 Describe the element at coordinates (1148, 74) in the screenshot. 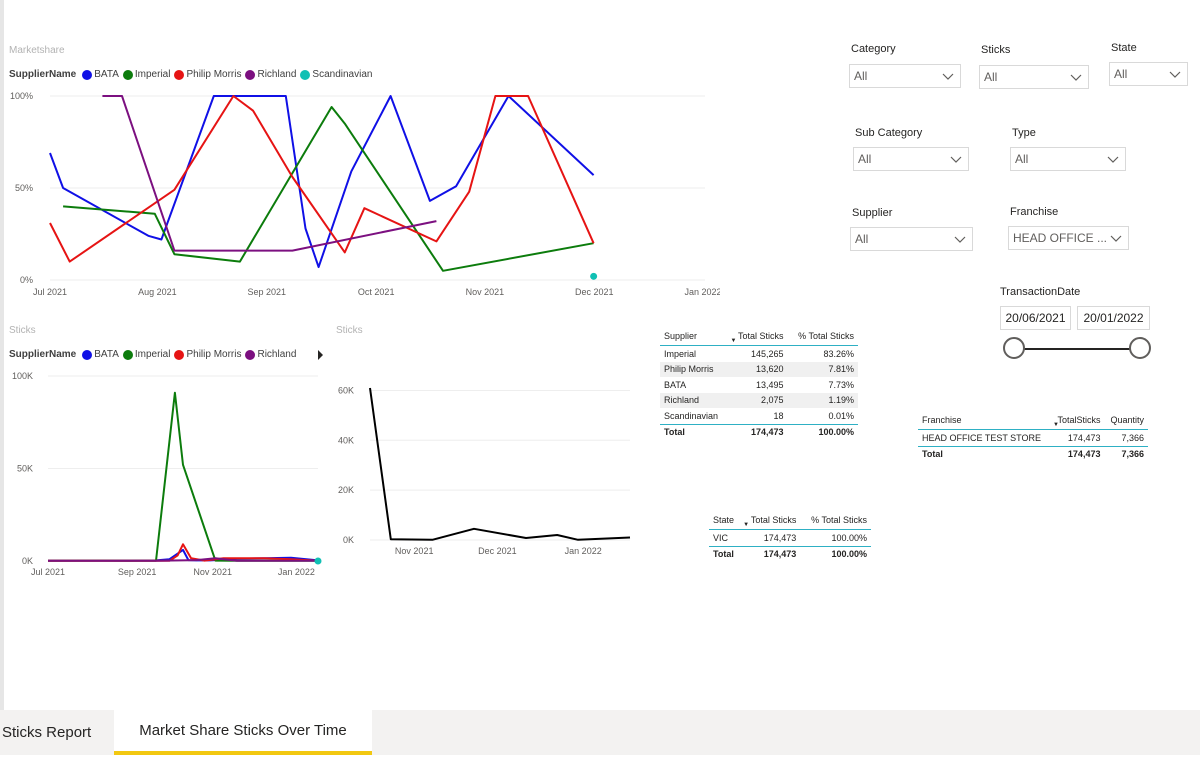

I see `state-dropdown: All` at that location.